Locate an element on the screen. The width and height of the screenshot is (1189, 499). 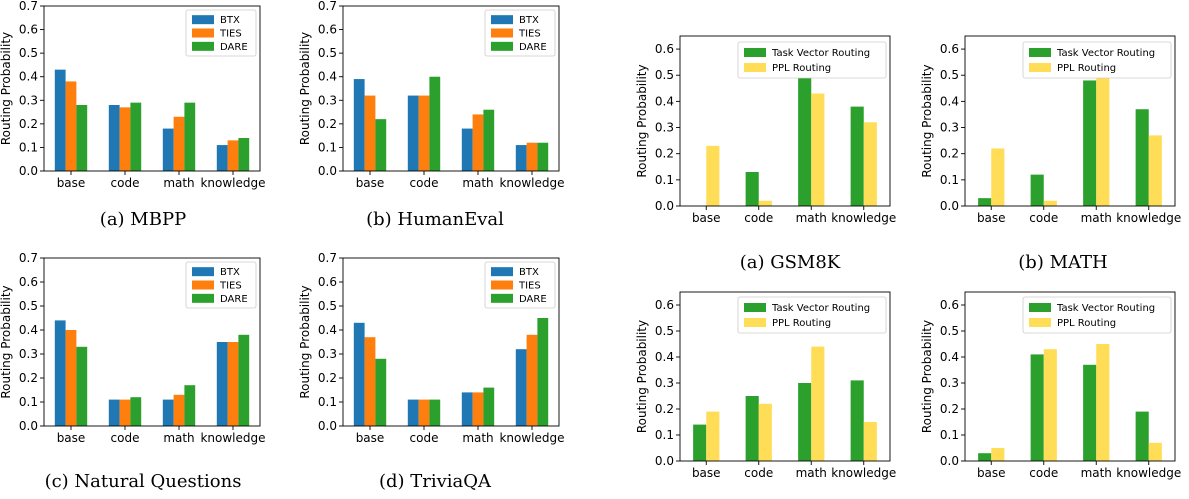
legend-box is located at coordinates (1097, 60).